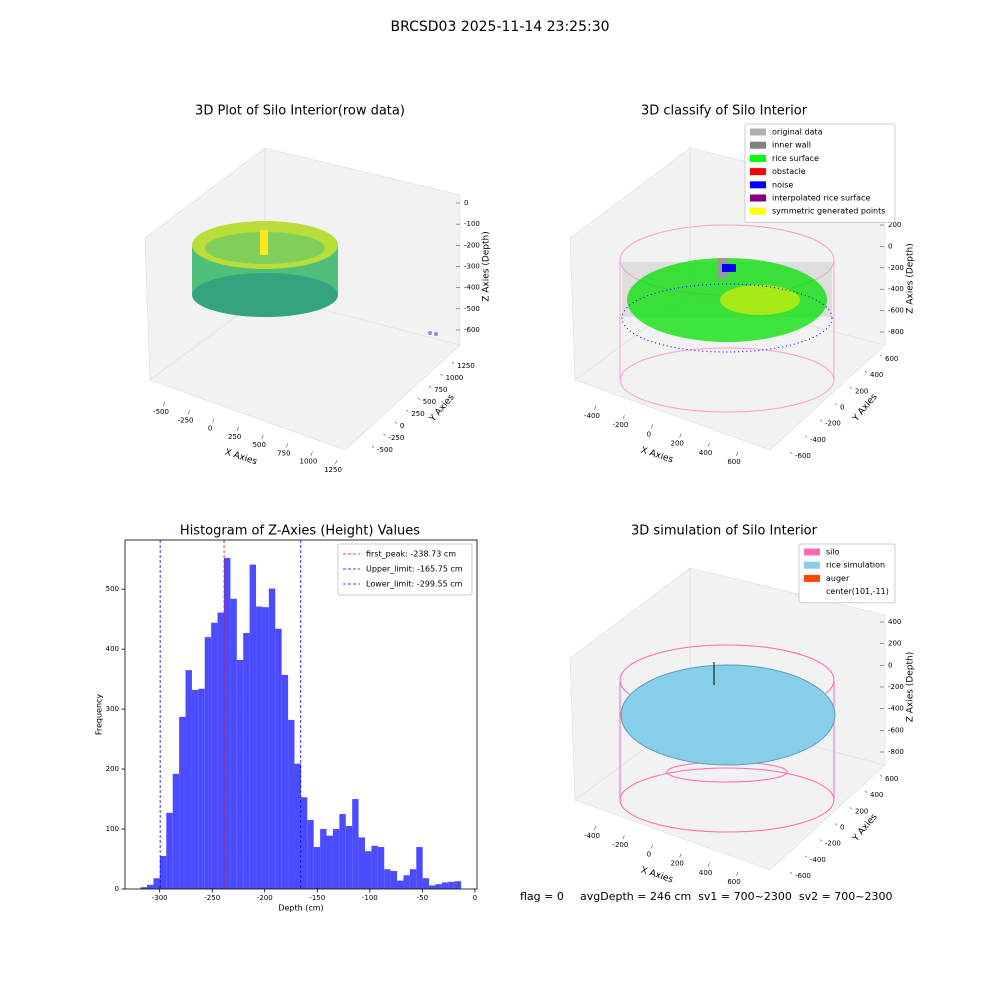  What do you see at coordinates (265, 898) in the screenshot?
I see `x-tick-label: -200` at bounding box center [265, 898].